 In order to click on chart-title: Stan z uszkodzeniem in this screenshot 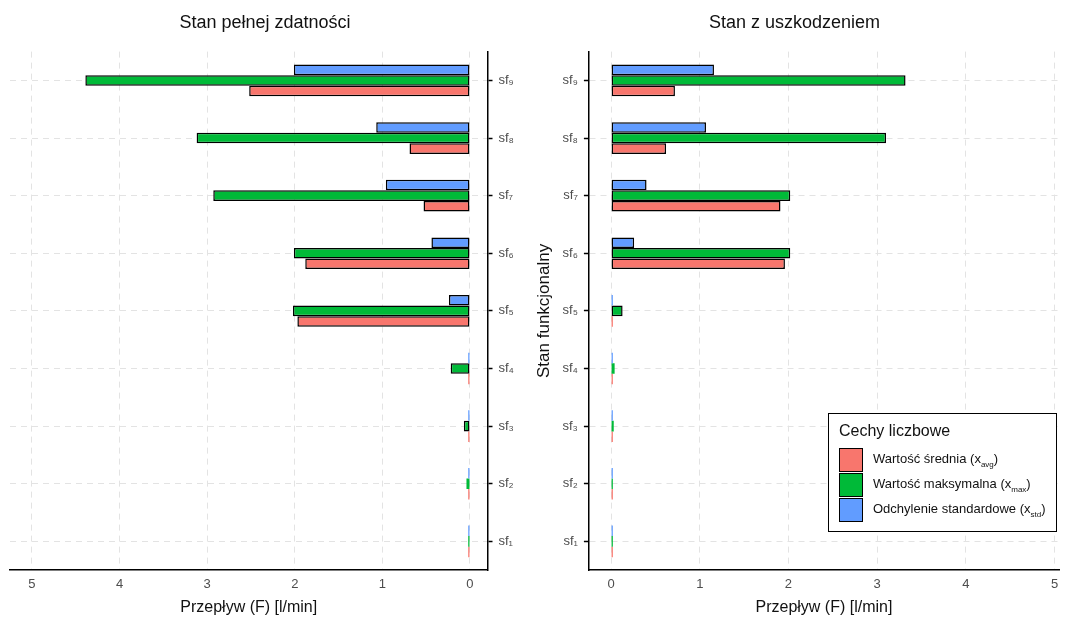, I will do `click(794, 21)`.